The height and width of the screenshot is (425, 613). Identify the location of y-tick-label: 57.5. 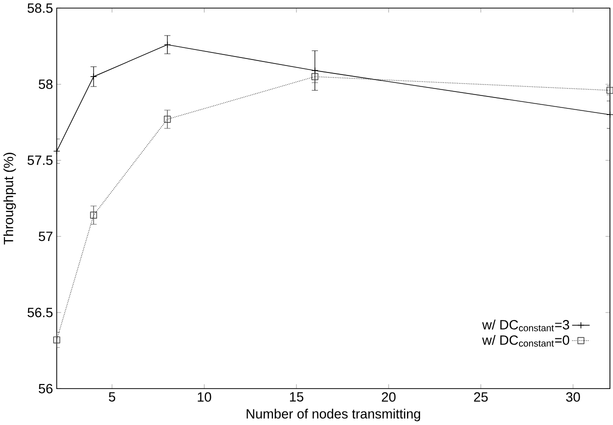
(40, 161).